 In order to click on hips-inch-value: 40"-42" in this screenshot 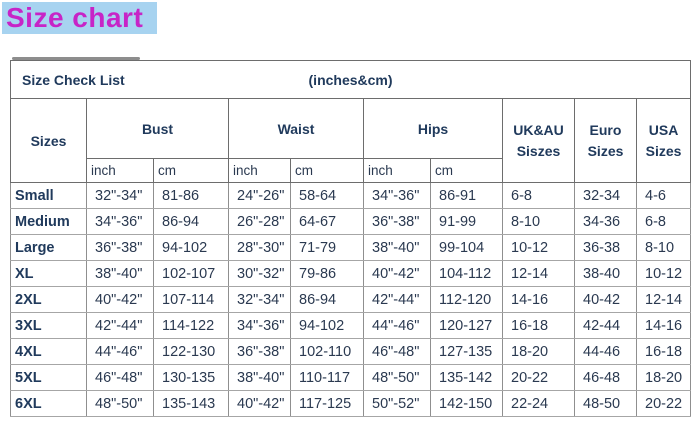, I will do `click(397, 273)`.